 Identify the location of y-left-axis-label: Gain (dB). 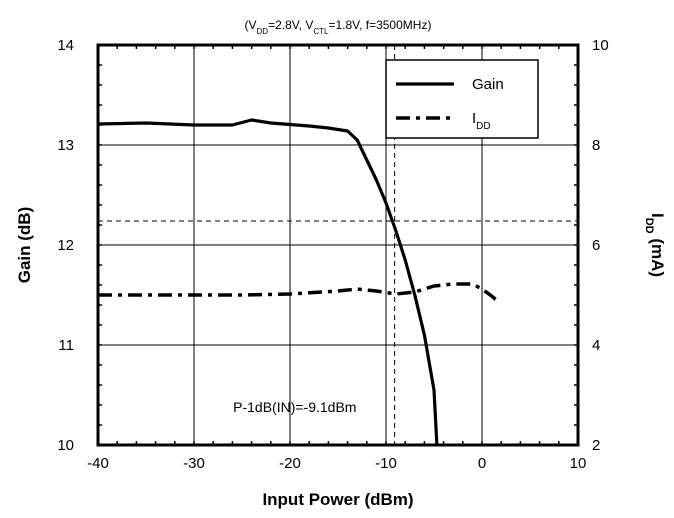
(24, 245).